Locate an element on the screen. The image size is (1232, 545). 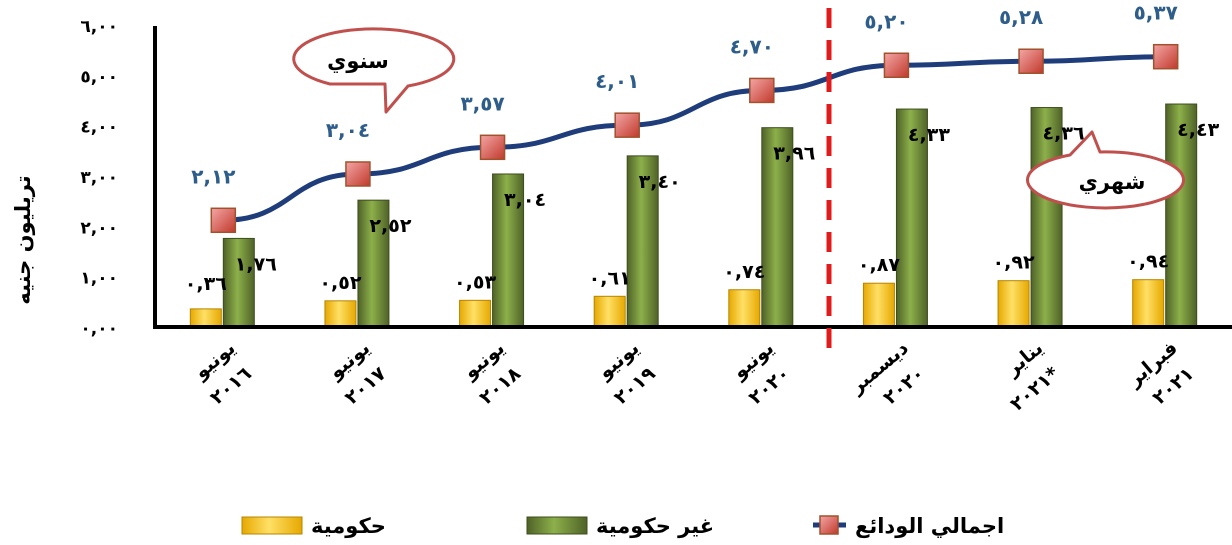
legend-label-gov: حكومية is located at coordinates (348, 526).